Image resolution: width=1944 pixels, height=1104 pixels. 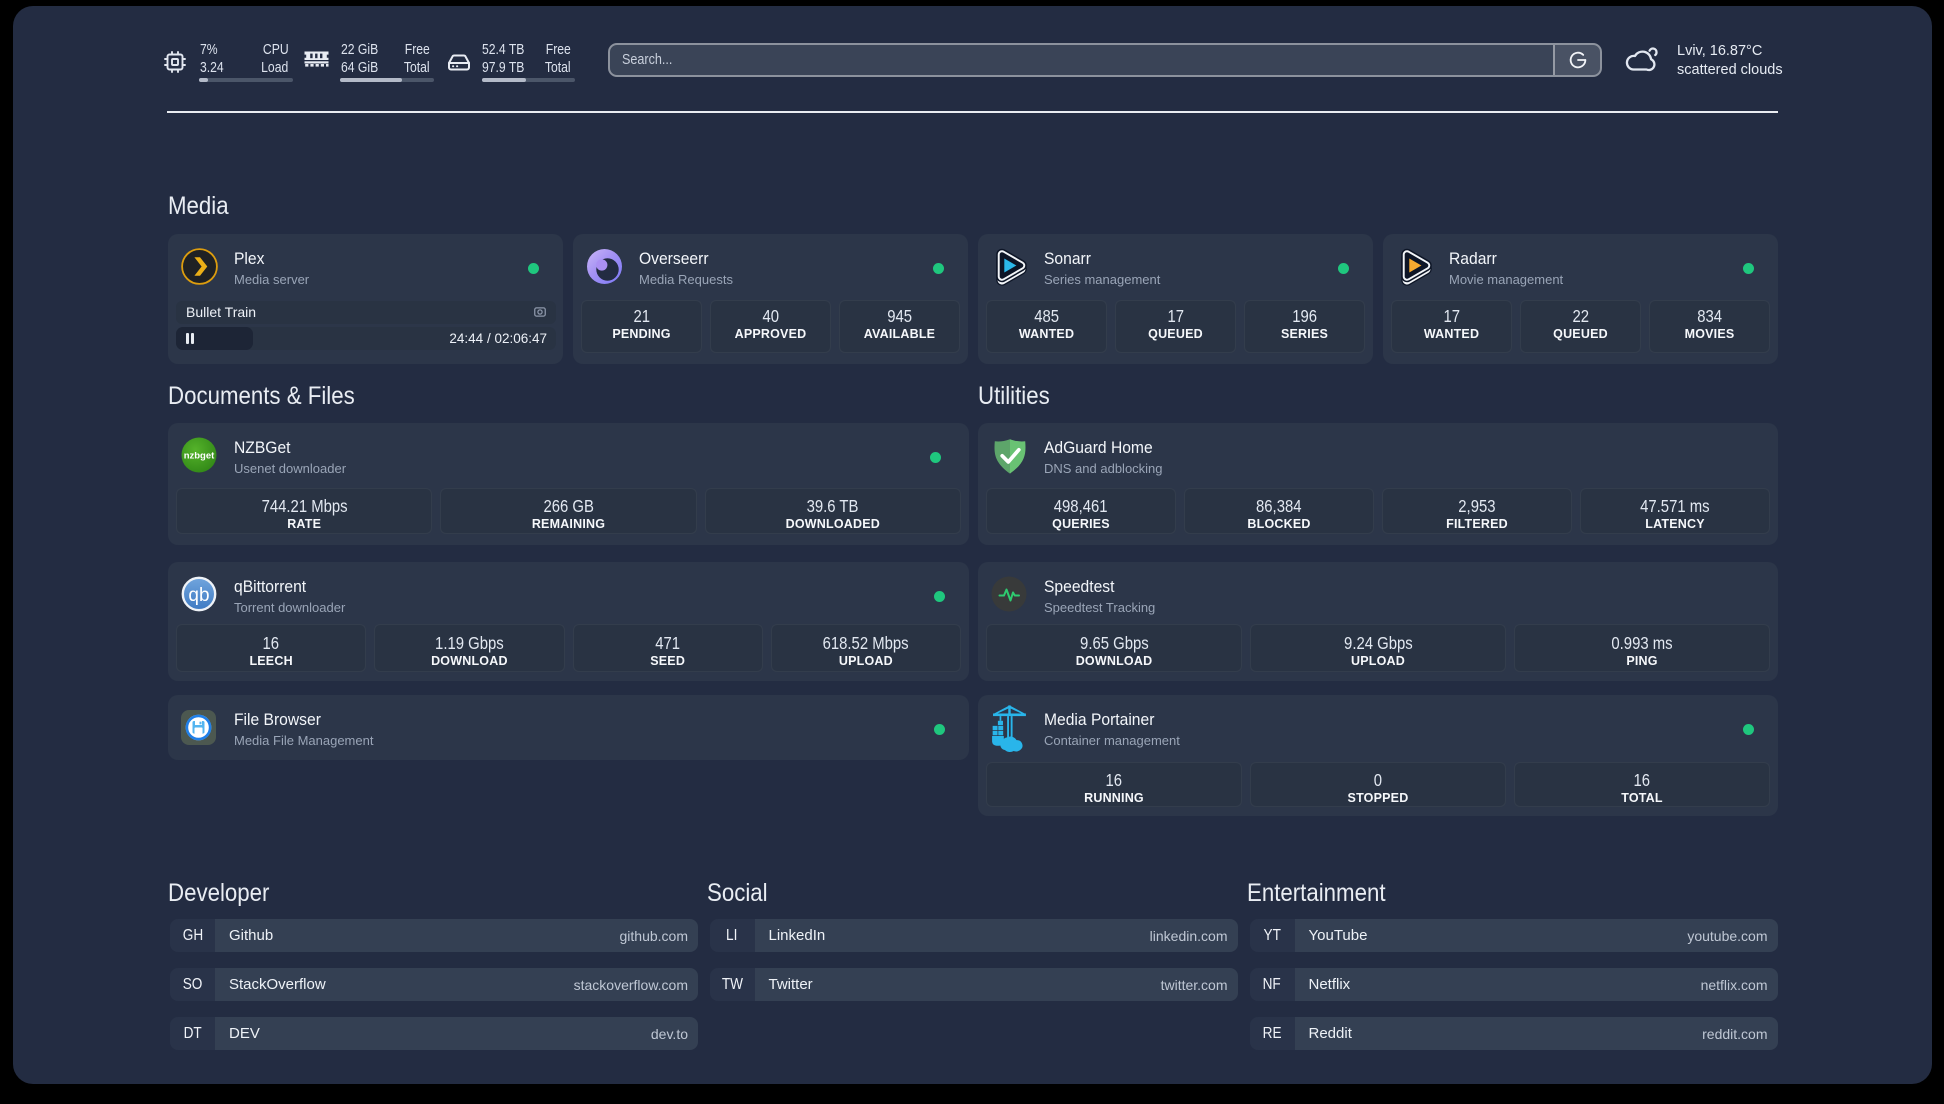 I want to click on svg-text: qb, so click(x=198, y=595).